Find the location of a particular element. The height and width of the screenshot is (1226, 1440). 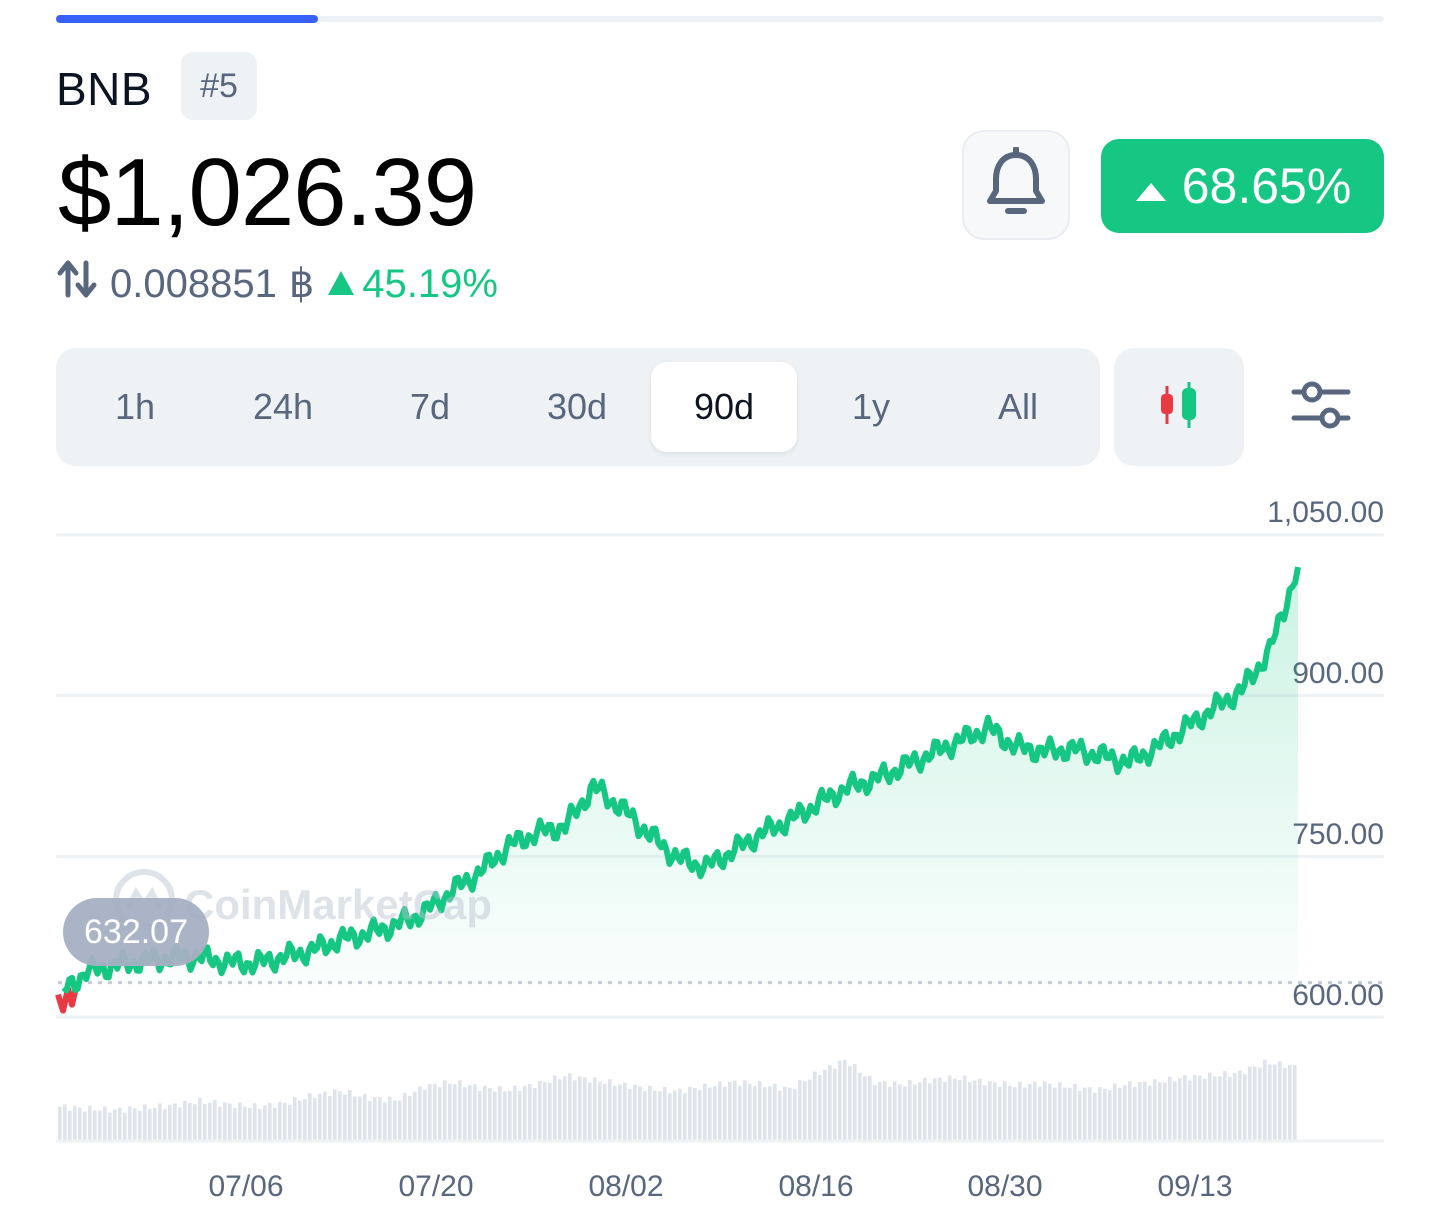

range-tab-1y: 1y is located at coordinates (871, 406).